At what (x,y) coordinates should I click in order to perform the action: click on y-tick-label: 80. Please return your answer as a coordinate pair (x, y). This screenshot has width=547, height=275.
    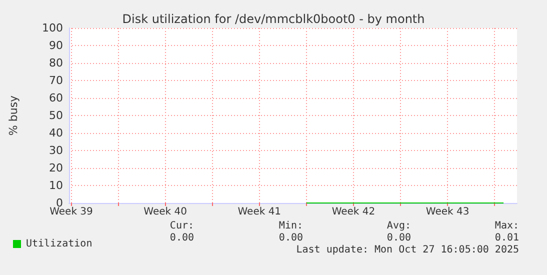
    Looking at the image, I should click on (56, 63).